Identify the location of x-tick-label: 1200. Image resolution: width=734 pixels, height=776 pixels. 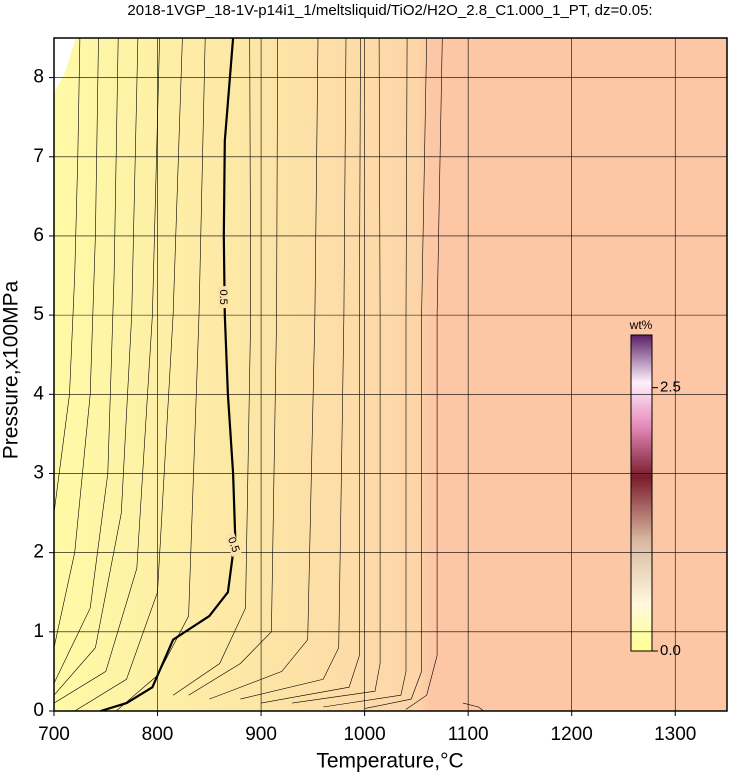
(572, 734).